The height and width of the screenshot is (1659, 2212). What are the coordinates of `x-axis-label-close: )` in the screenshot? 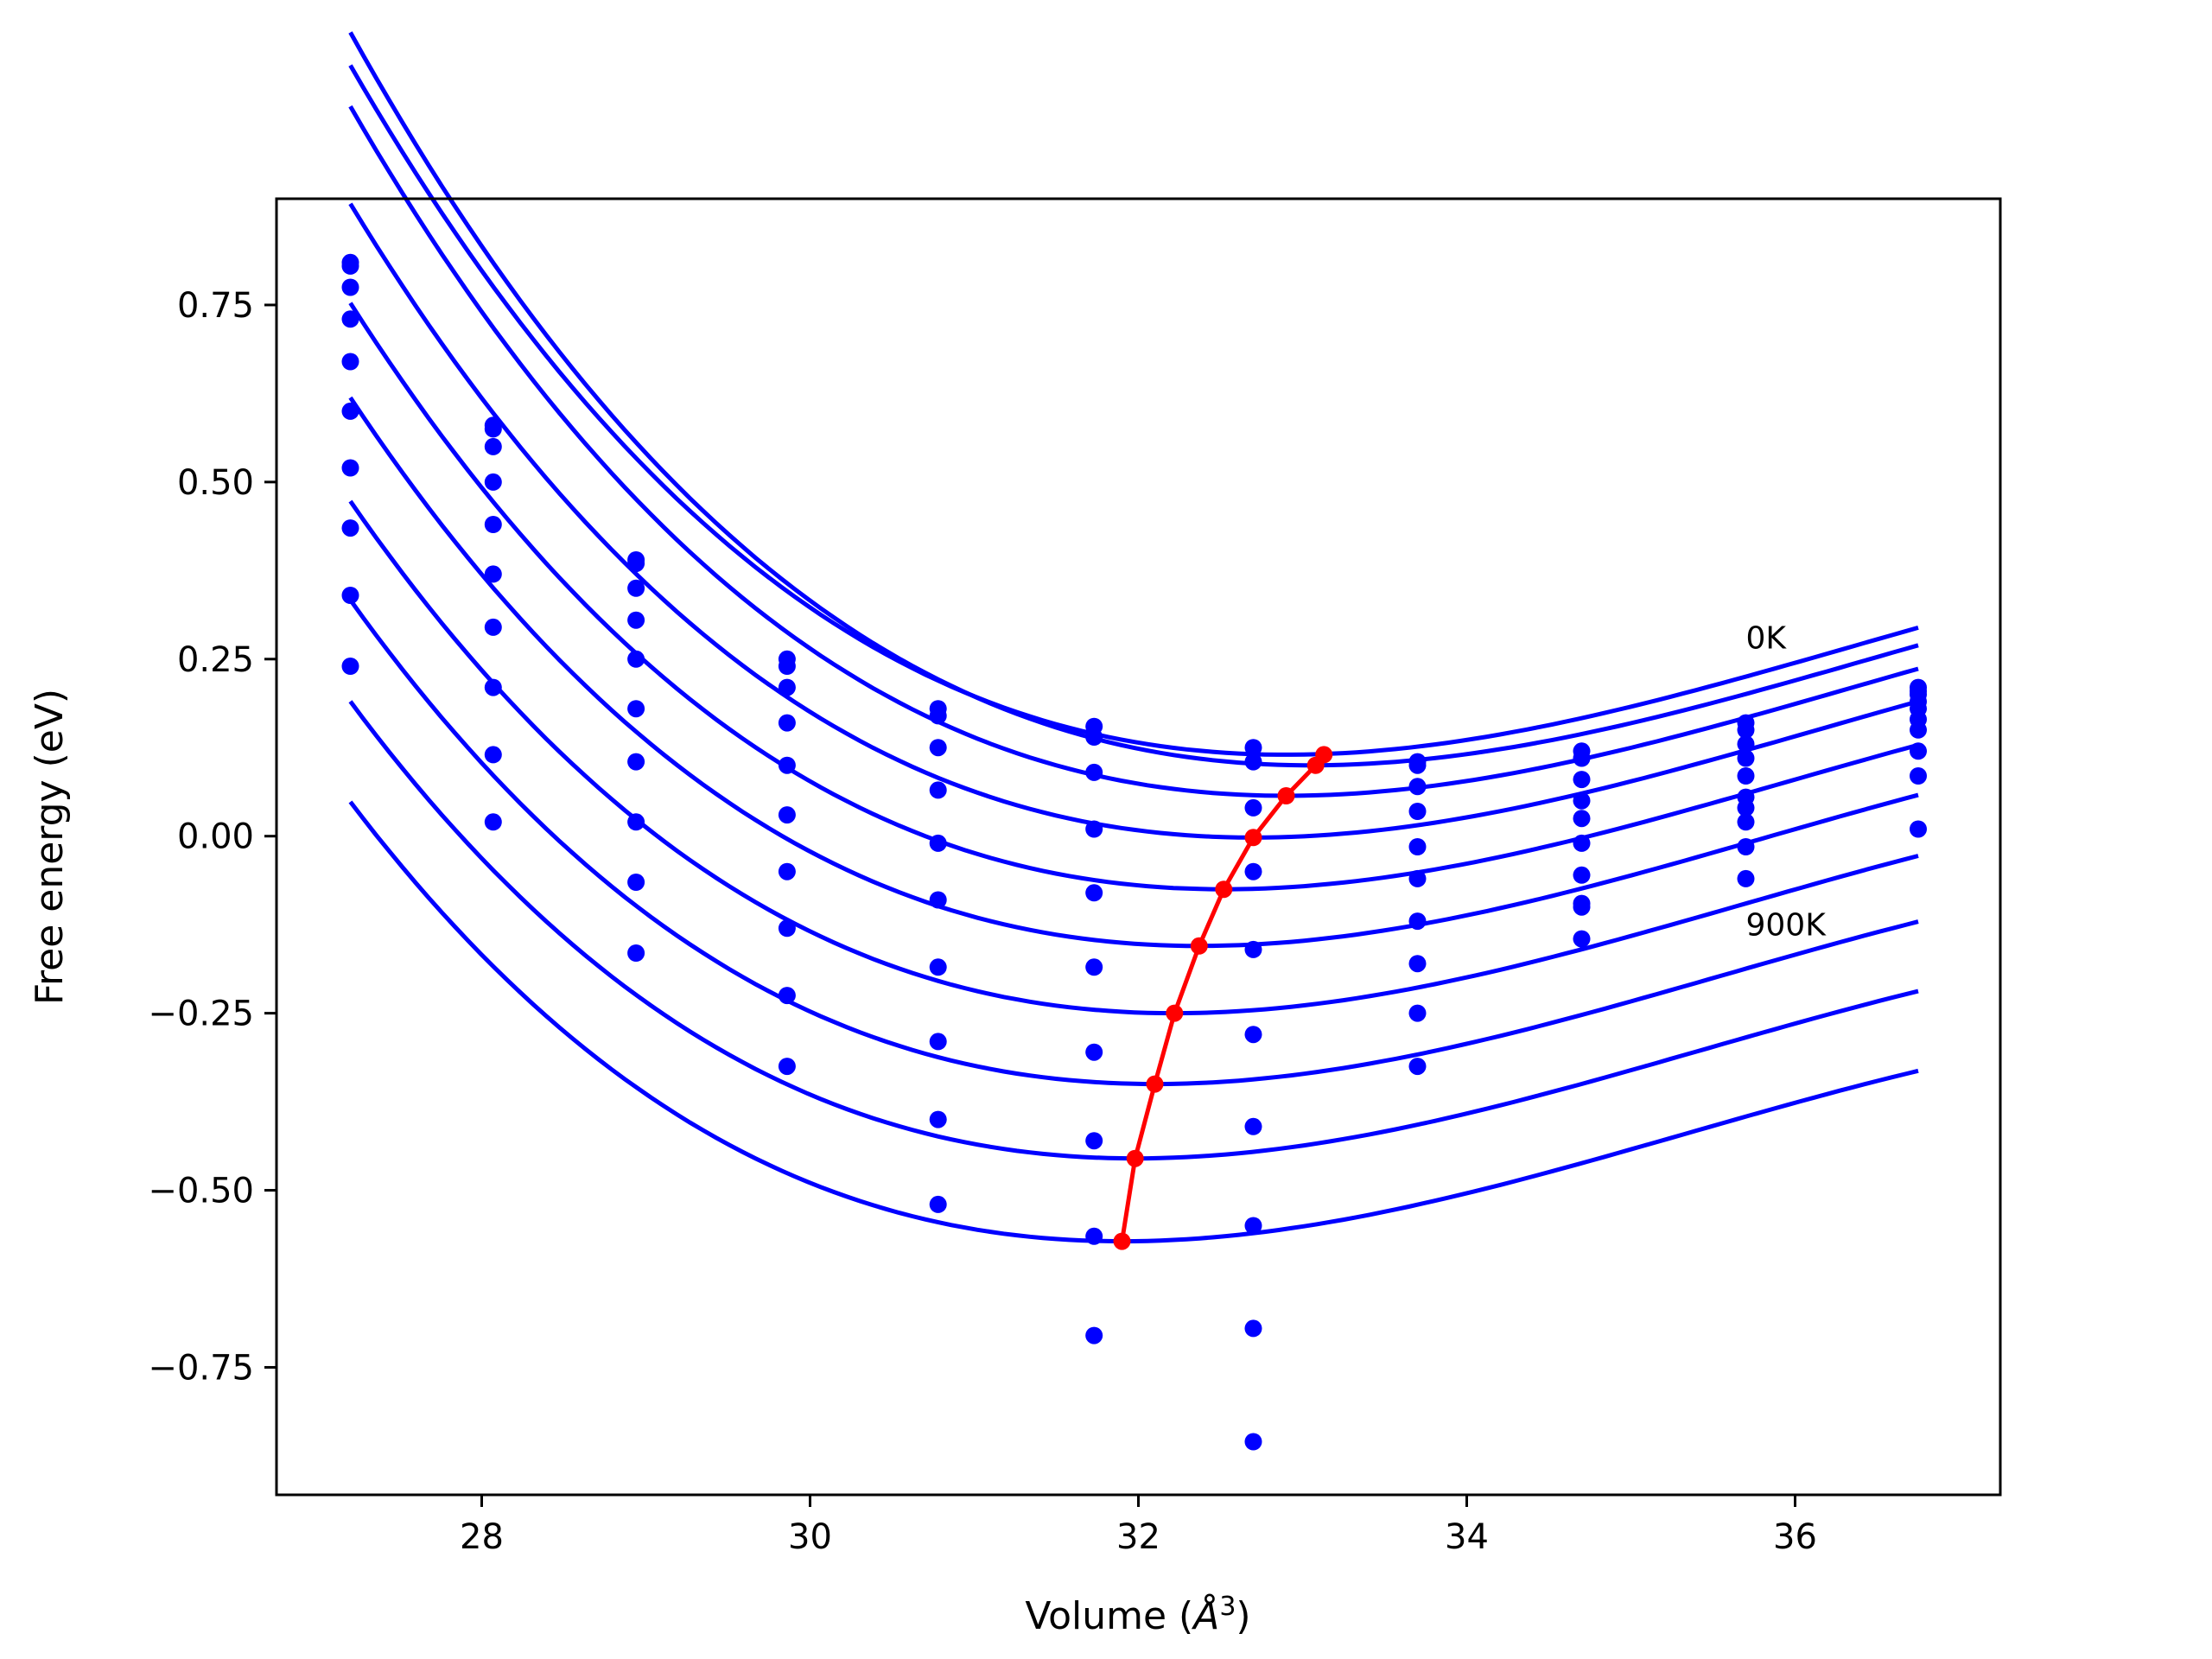 It's located at (1243, 1616).